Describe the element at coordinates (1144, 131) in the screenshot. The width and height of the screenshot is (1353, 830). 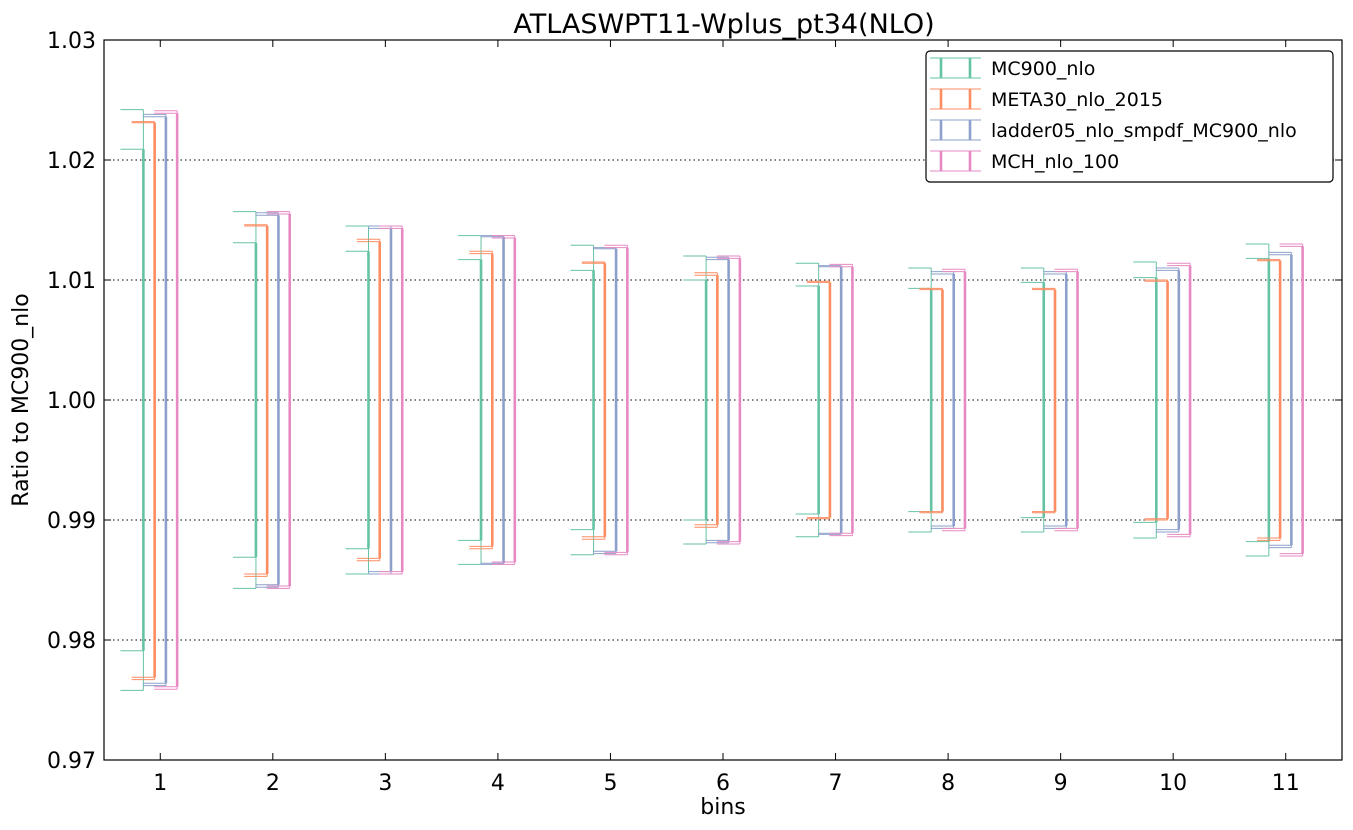
I see `legend-label: ladder05_nlo_smpdf_MC900_nlo` at that location.